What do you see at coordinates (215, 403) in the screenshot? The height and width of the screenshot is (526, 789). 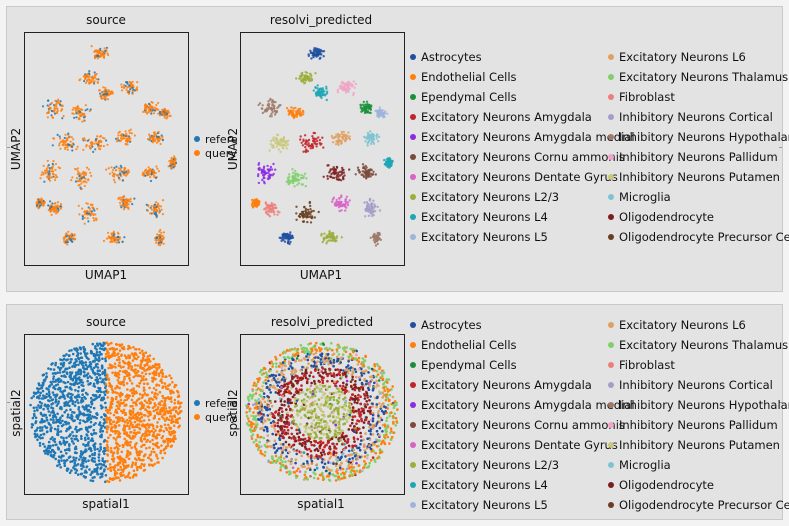 I see `legend-item-reference: reference` at bounding box center [215, 403].